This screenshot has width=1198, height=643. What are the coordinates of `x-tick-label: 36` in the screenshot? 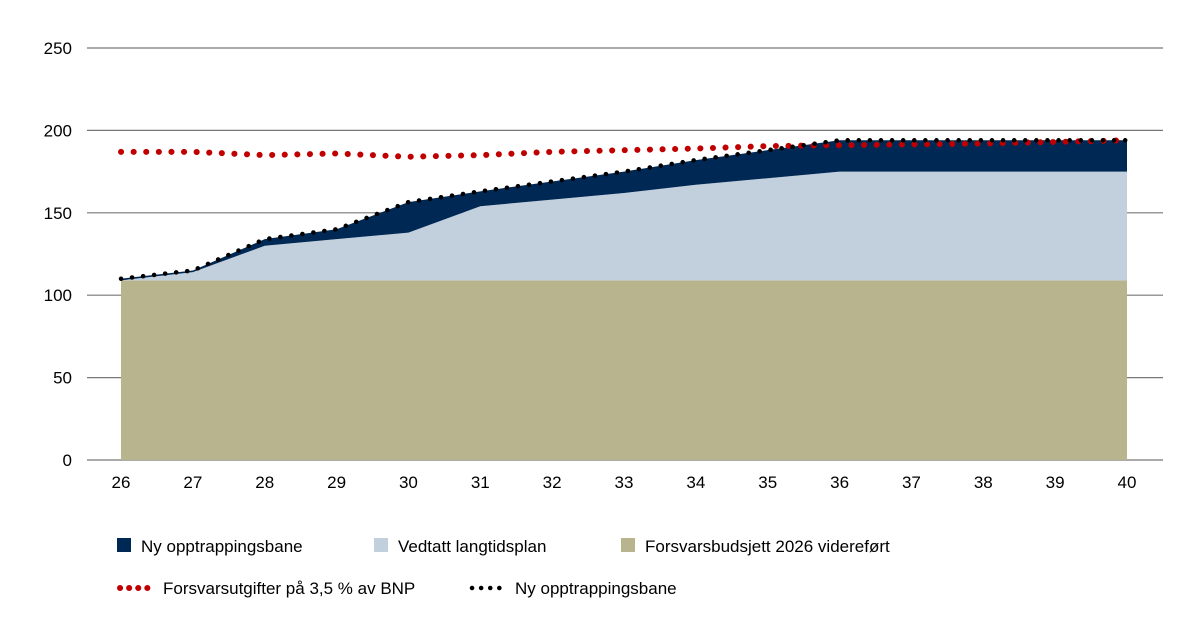 It's located at (839, 482).